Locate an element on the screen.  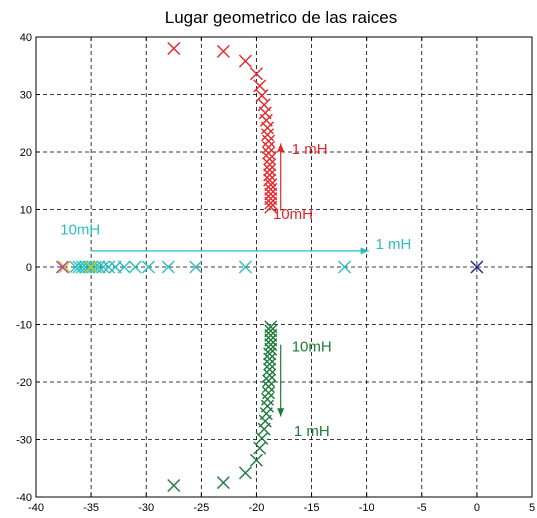
y-tick-label: -10 is located at coordinates (24, 326).